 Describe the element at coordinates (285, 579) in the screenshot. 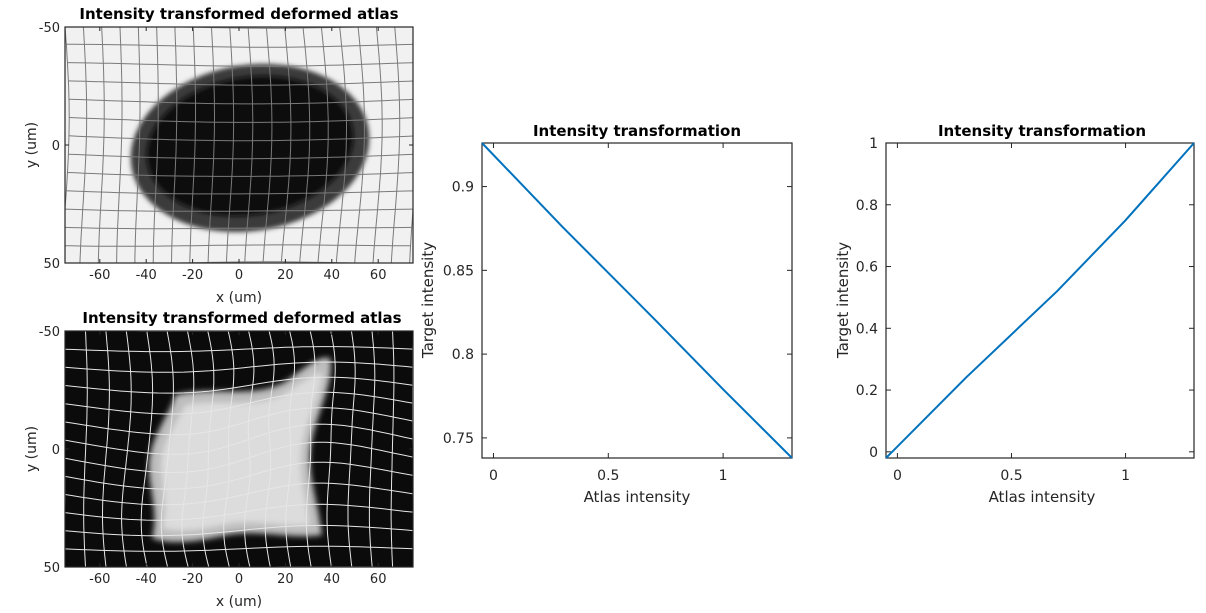

I see `panel-b-xtick-label: 20` at that location.